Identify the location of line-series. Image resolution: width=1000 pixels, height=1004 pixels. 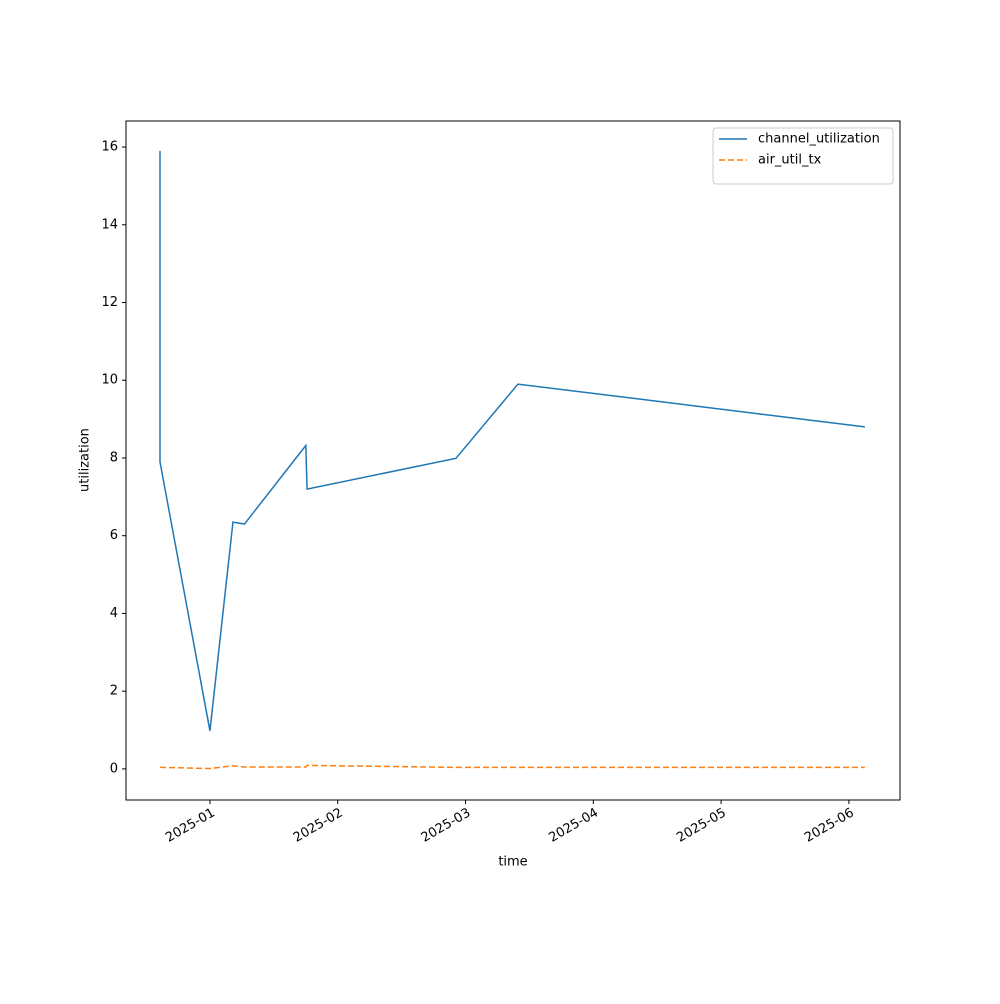
(512, 767).